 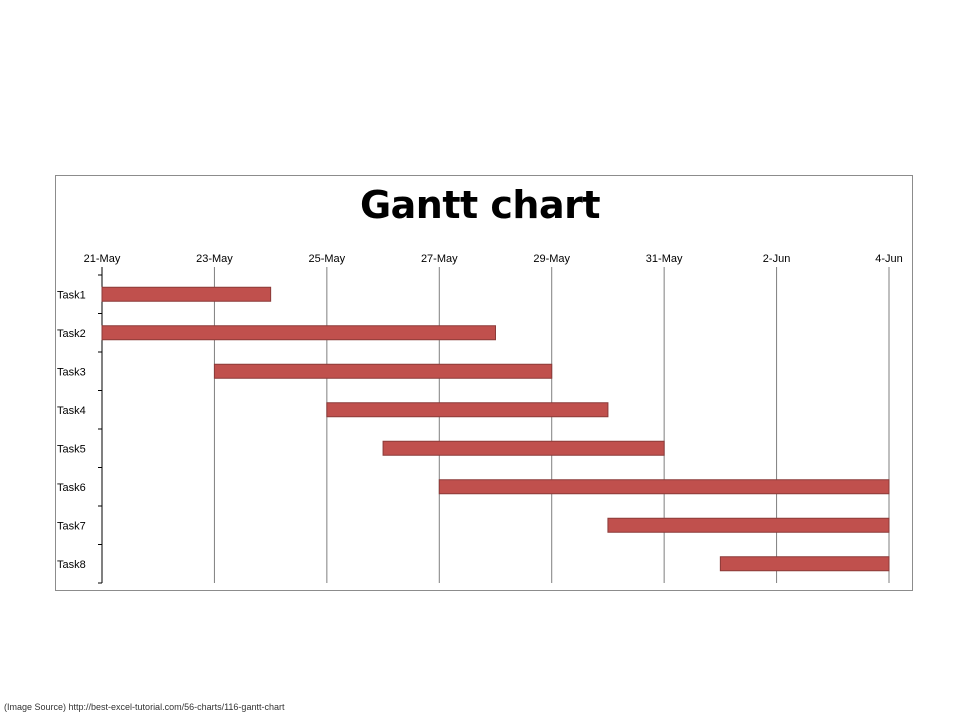 I want to click on task-label: Task7, so click(x=71, y=526).